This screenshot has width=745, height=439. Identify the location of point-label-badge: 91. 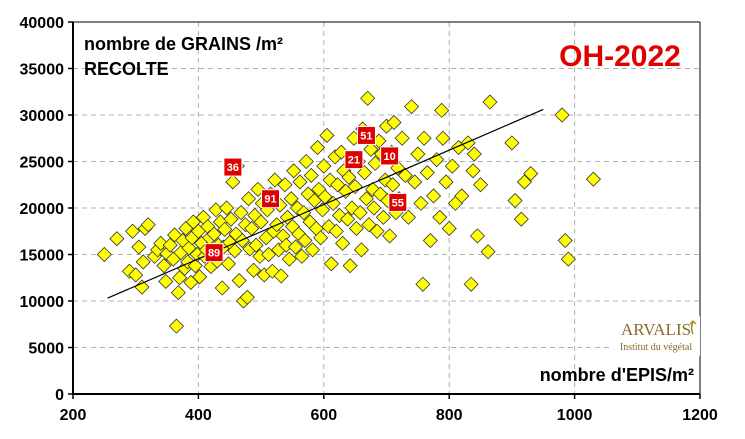
(271, 199).